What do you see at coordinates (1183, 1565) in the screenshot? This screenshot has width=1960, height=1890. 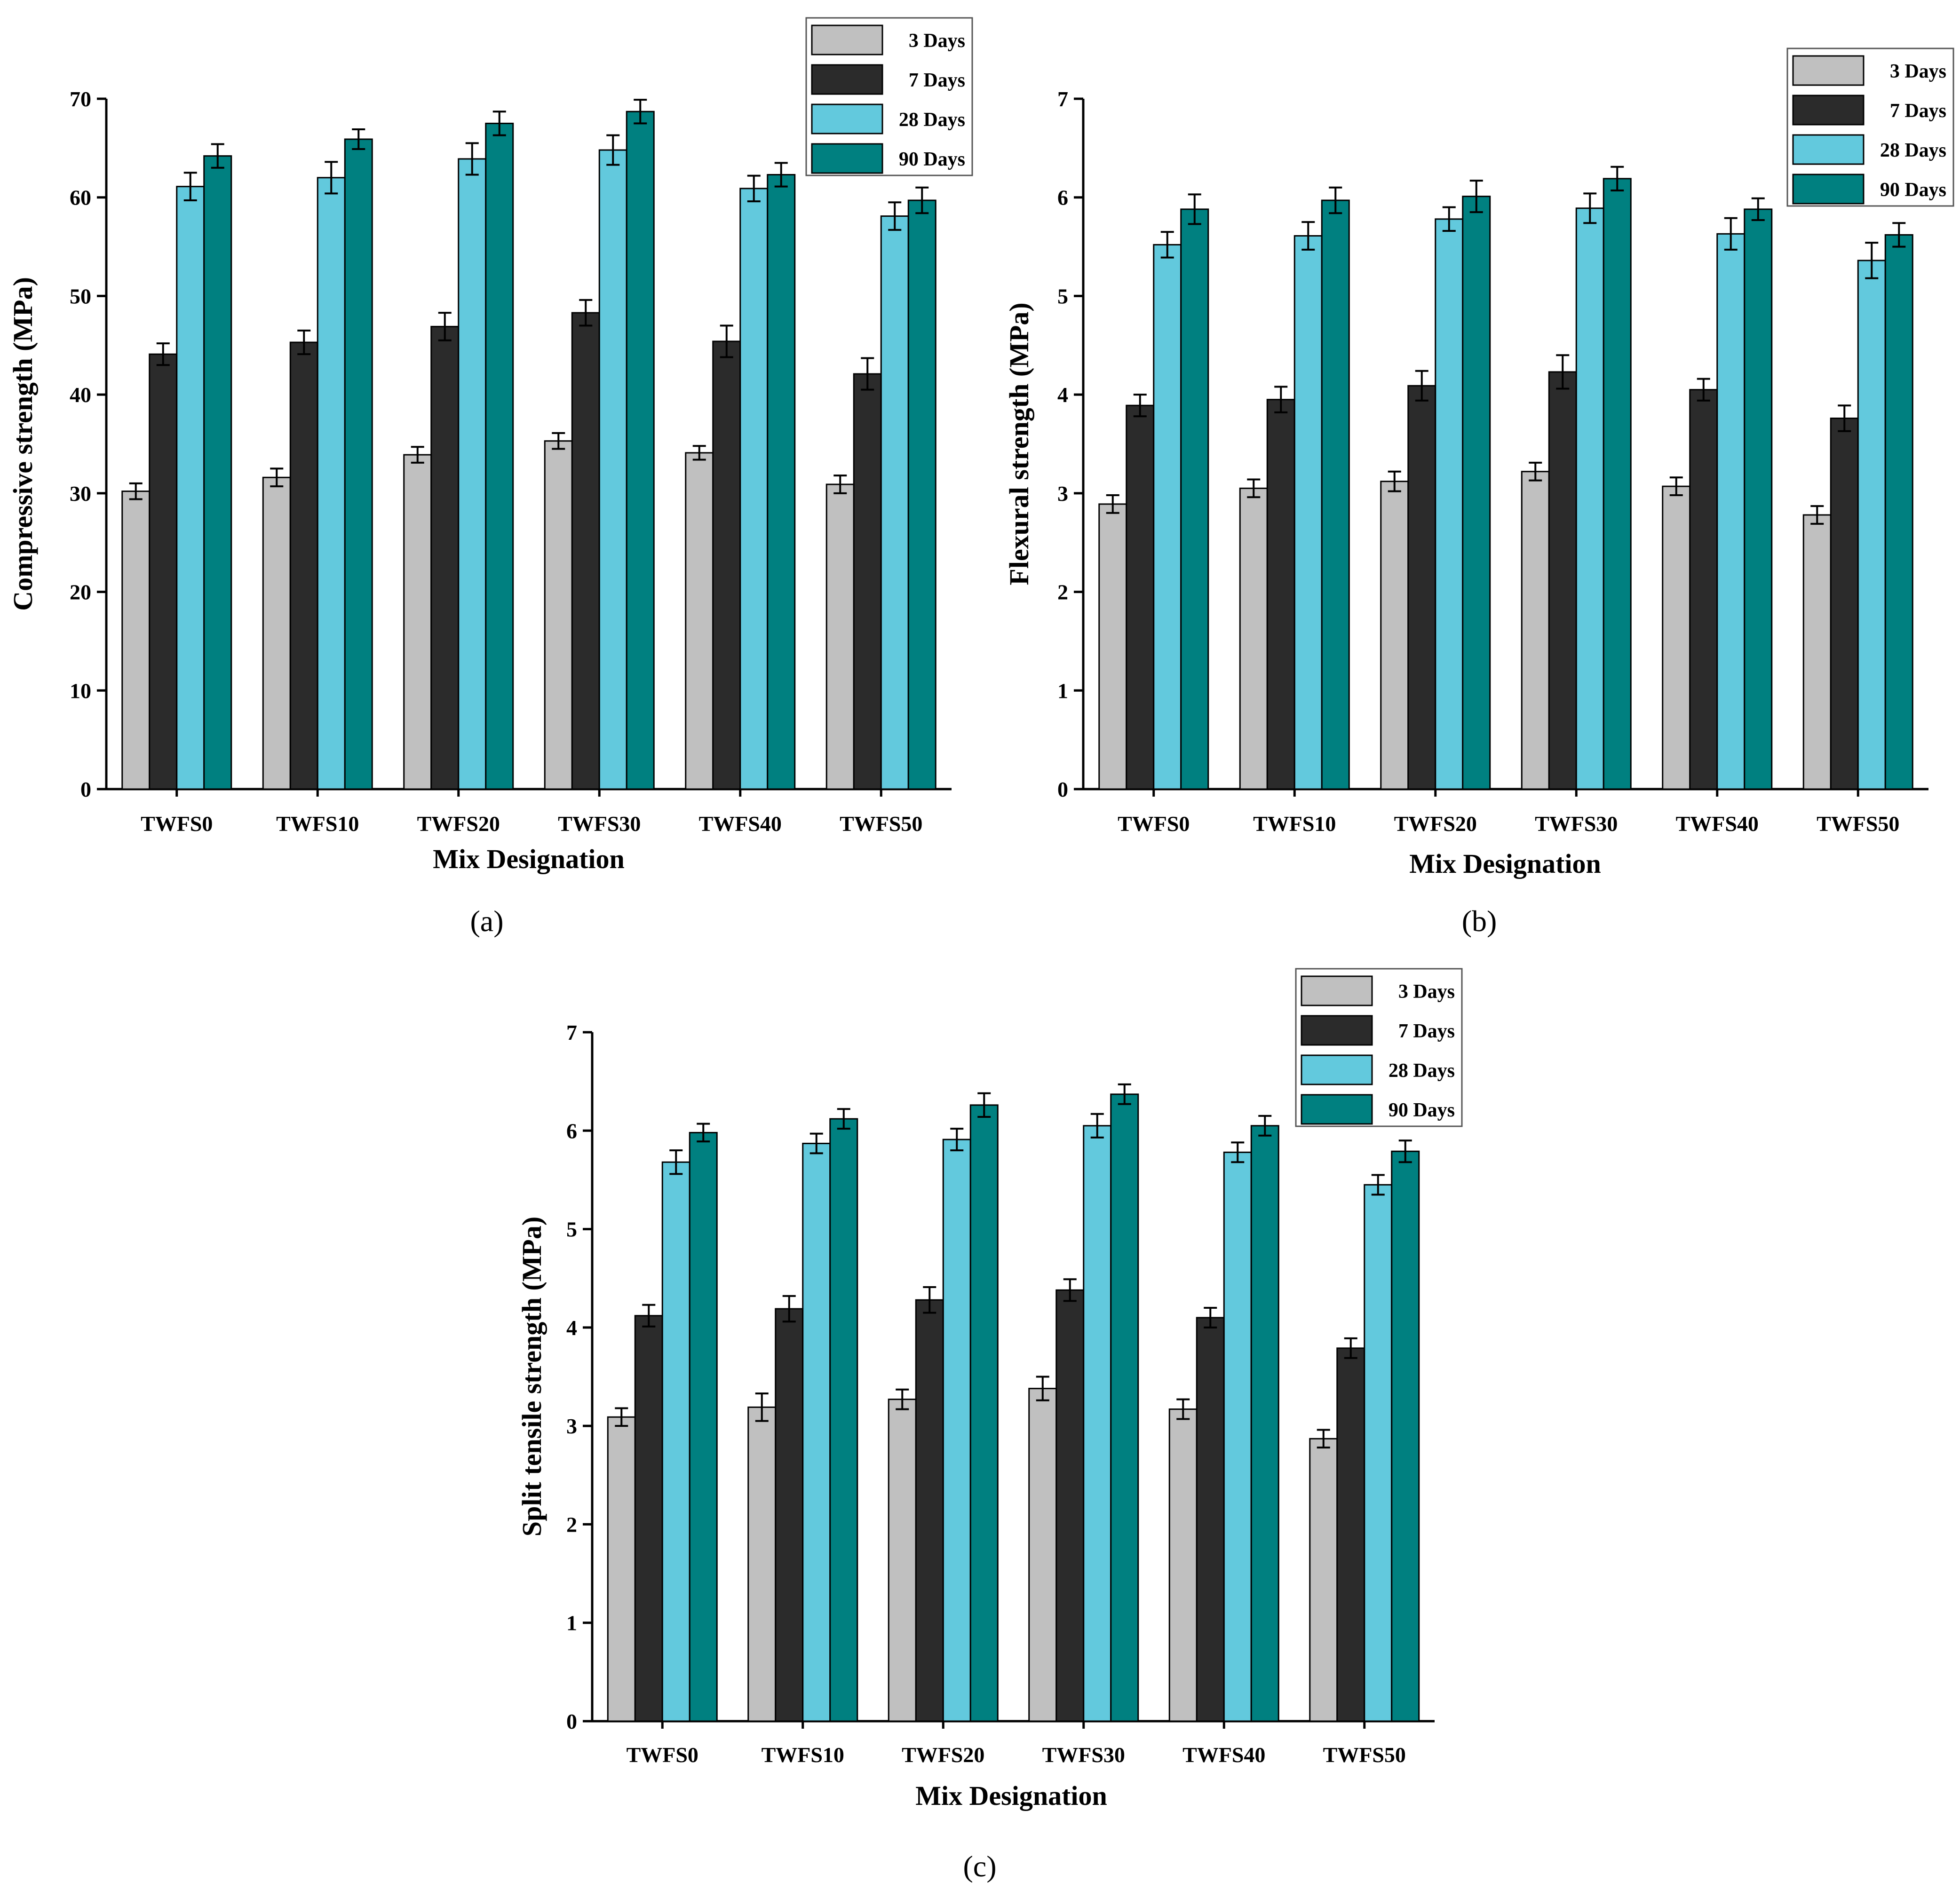 I see `bar-3-days-twfs40` at bounding box center [1183, 1565].